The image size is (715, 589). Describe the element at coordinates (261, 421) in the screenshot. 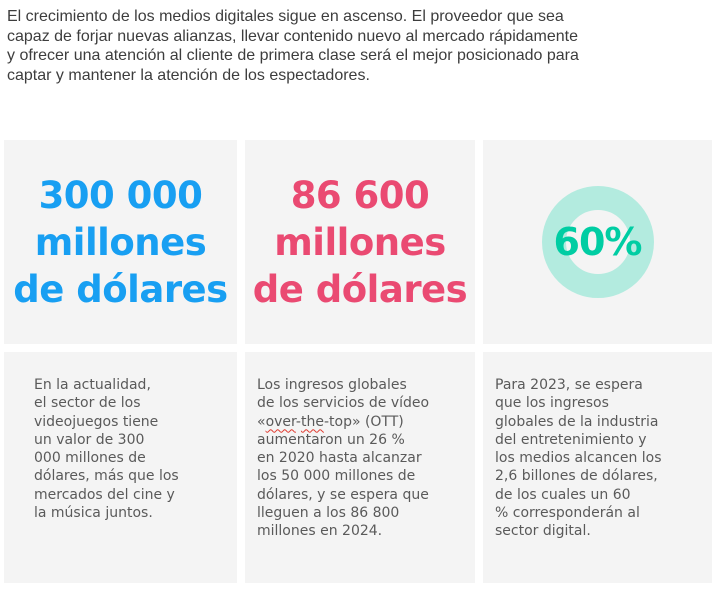

I see `ott-open-quote: «` at that location.